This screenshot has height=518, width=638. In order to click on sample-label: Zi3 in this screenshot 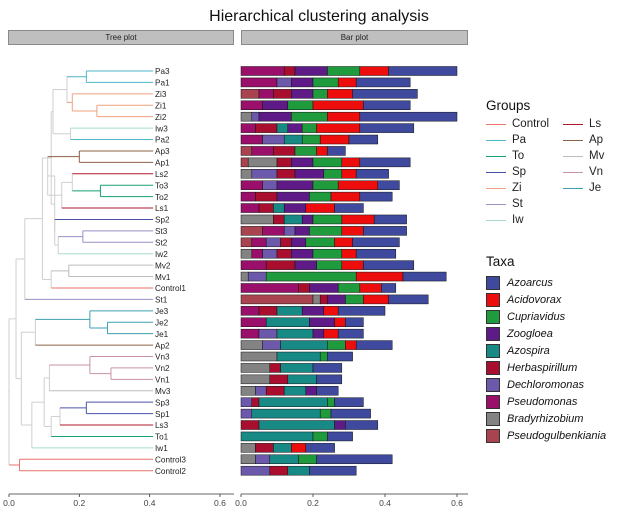, I will do `click(161, 94)`.